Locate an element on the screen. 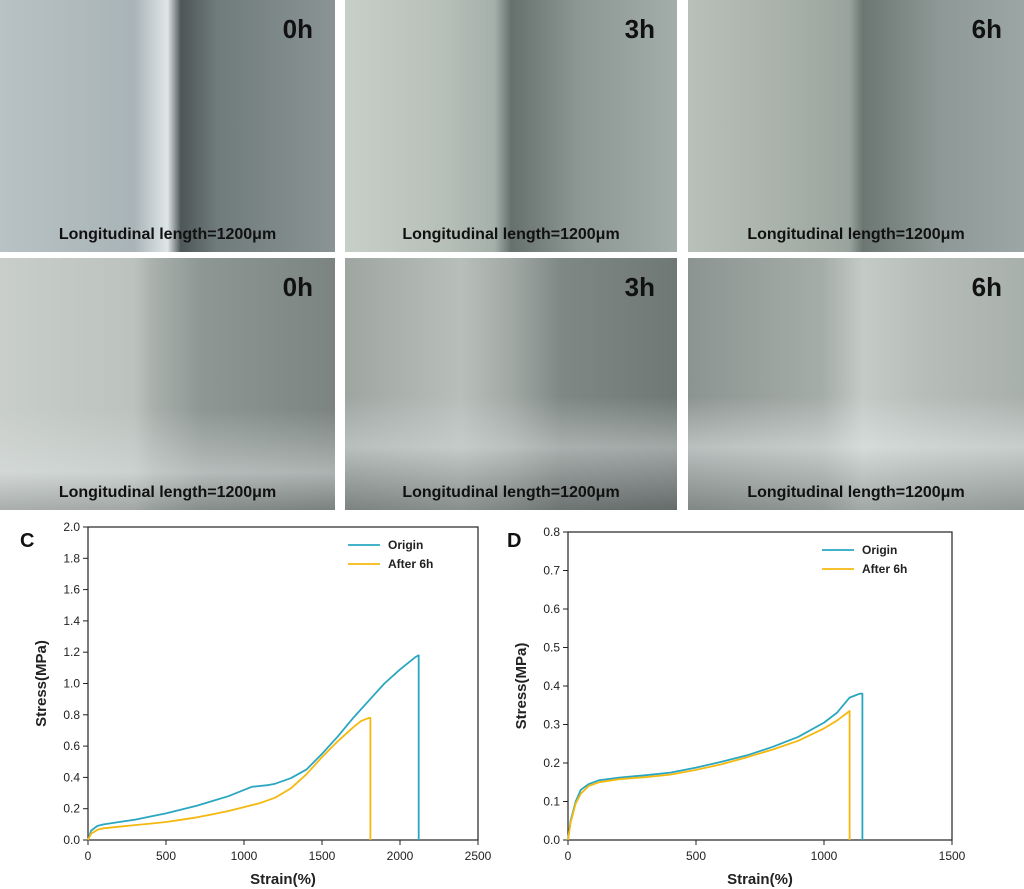 The height and width of the screenshot is (889, 1024). micrograph-b-6h: 6h Longitudinal length=1200μm is located at coordinates (856, 384).